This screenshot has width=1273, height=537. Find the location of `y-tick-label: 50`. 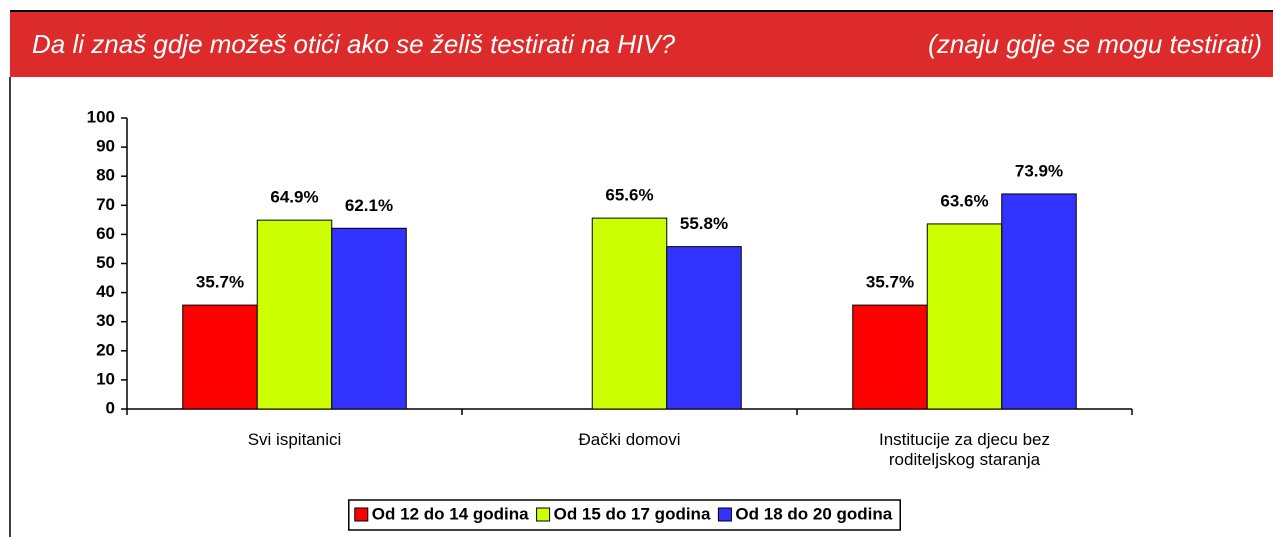

y-tick-label: 50 is located at coordinates (105, 262).